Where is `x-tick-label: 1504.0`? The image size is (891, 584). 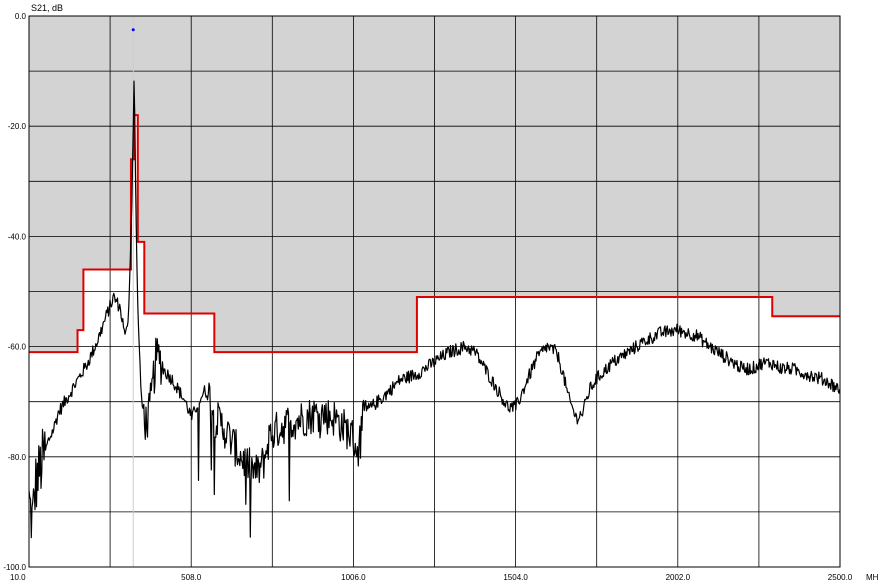
x-tick-label: 1504.0 is located at coordinates (515, 577).